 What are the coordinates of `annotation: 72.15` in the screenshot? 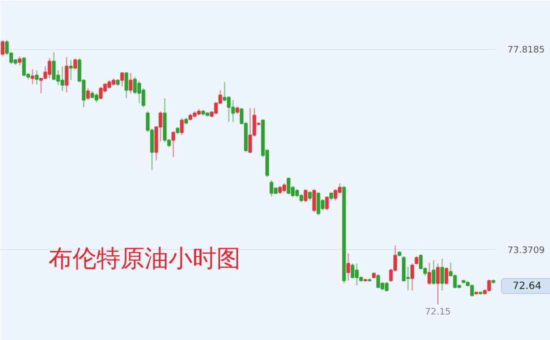 It's located at (438, 312).